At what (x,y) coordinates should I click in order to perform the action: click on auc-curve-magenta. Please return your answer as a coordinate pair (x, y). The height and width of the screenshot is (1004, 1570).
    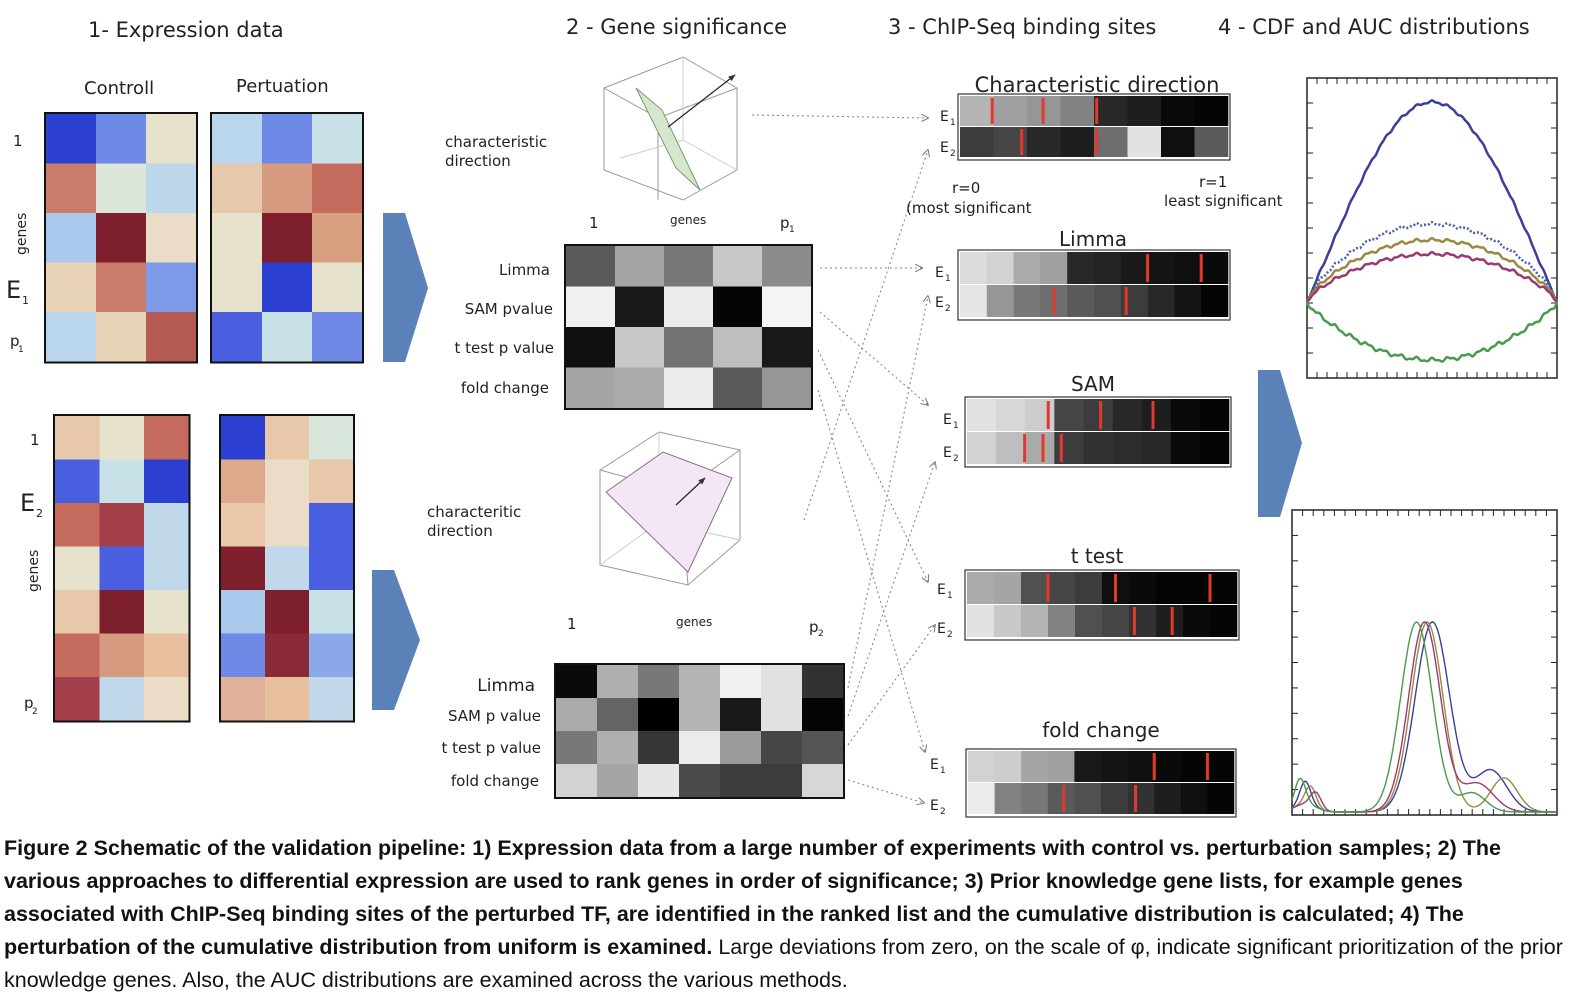
    Looking at the image, I should click on (1424, 717).